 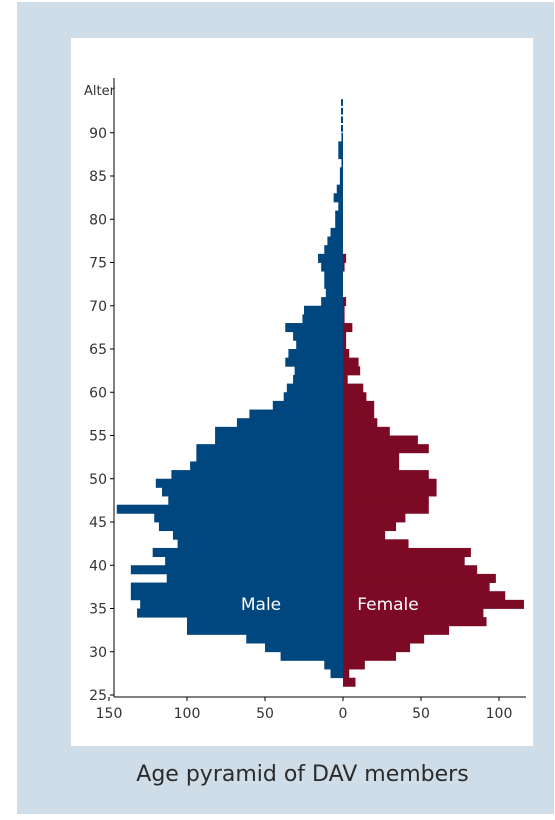 I want to click on x-tick-label--150: 150, so click(x=109, y=714).